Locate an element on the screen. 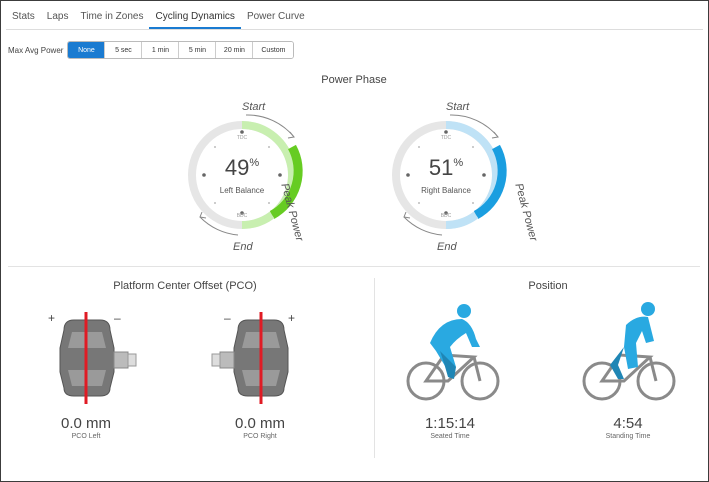 Image resolution: width=709 pixels, height=482 pixels. map-option-none: None is located at coordinates (87, 50).